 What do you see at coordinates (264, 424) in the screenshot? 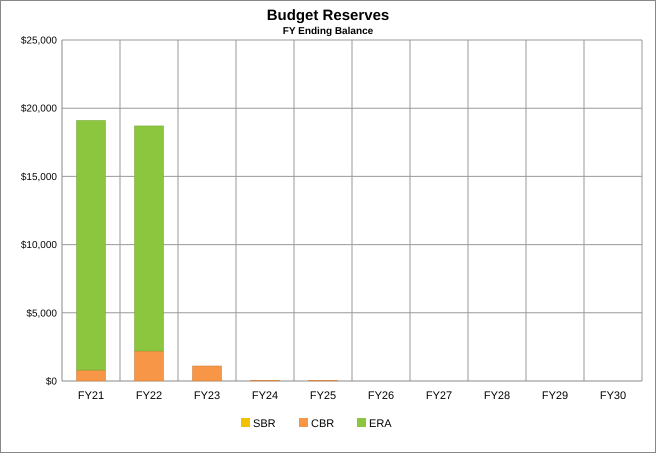
I see `legend-label: SBR` at bounding box center [264, 424].